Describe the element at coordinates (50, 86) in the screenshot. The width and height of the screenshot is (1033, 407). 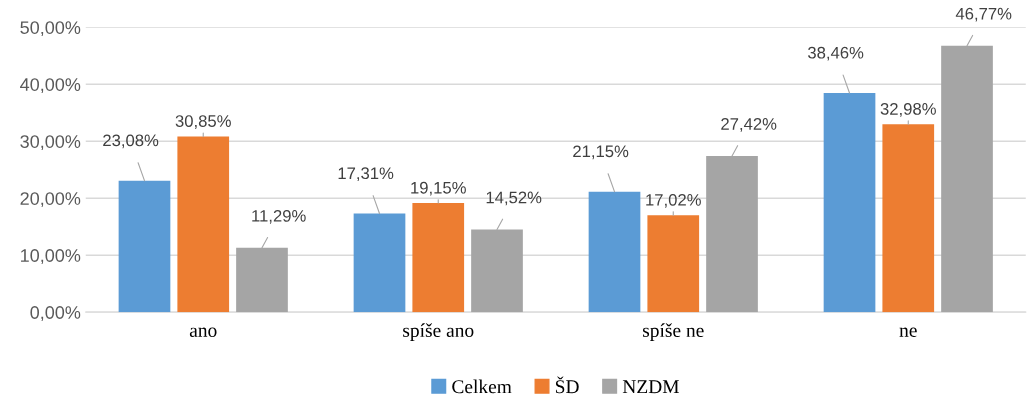
I see `y-tick-label: 40,00%` at that location.